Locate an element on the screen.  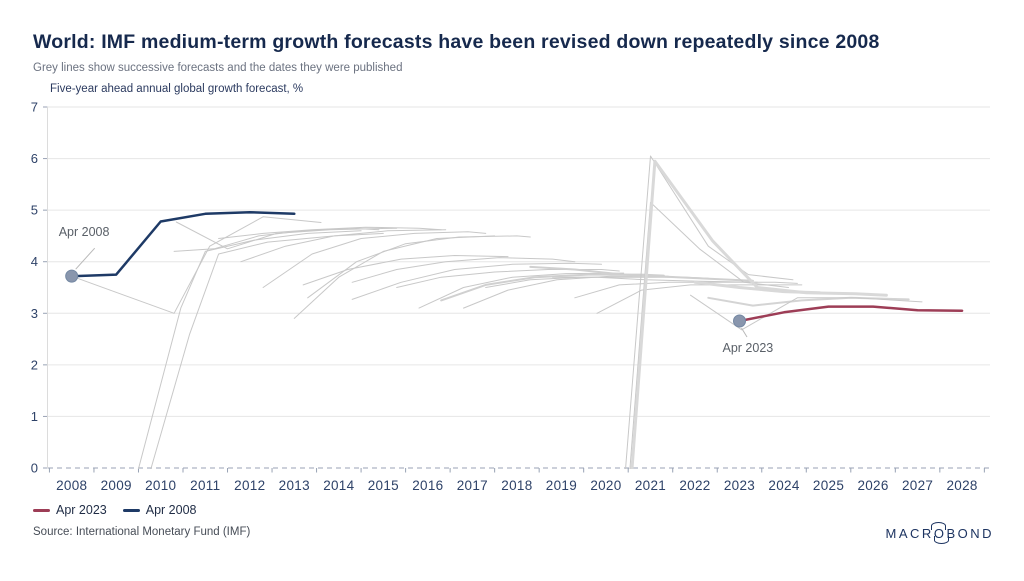
annotation-label: Apr 2008 is located at coordinates (84, 232).